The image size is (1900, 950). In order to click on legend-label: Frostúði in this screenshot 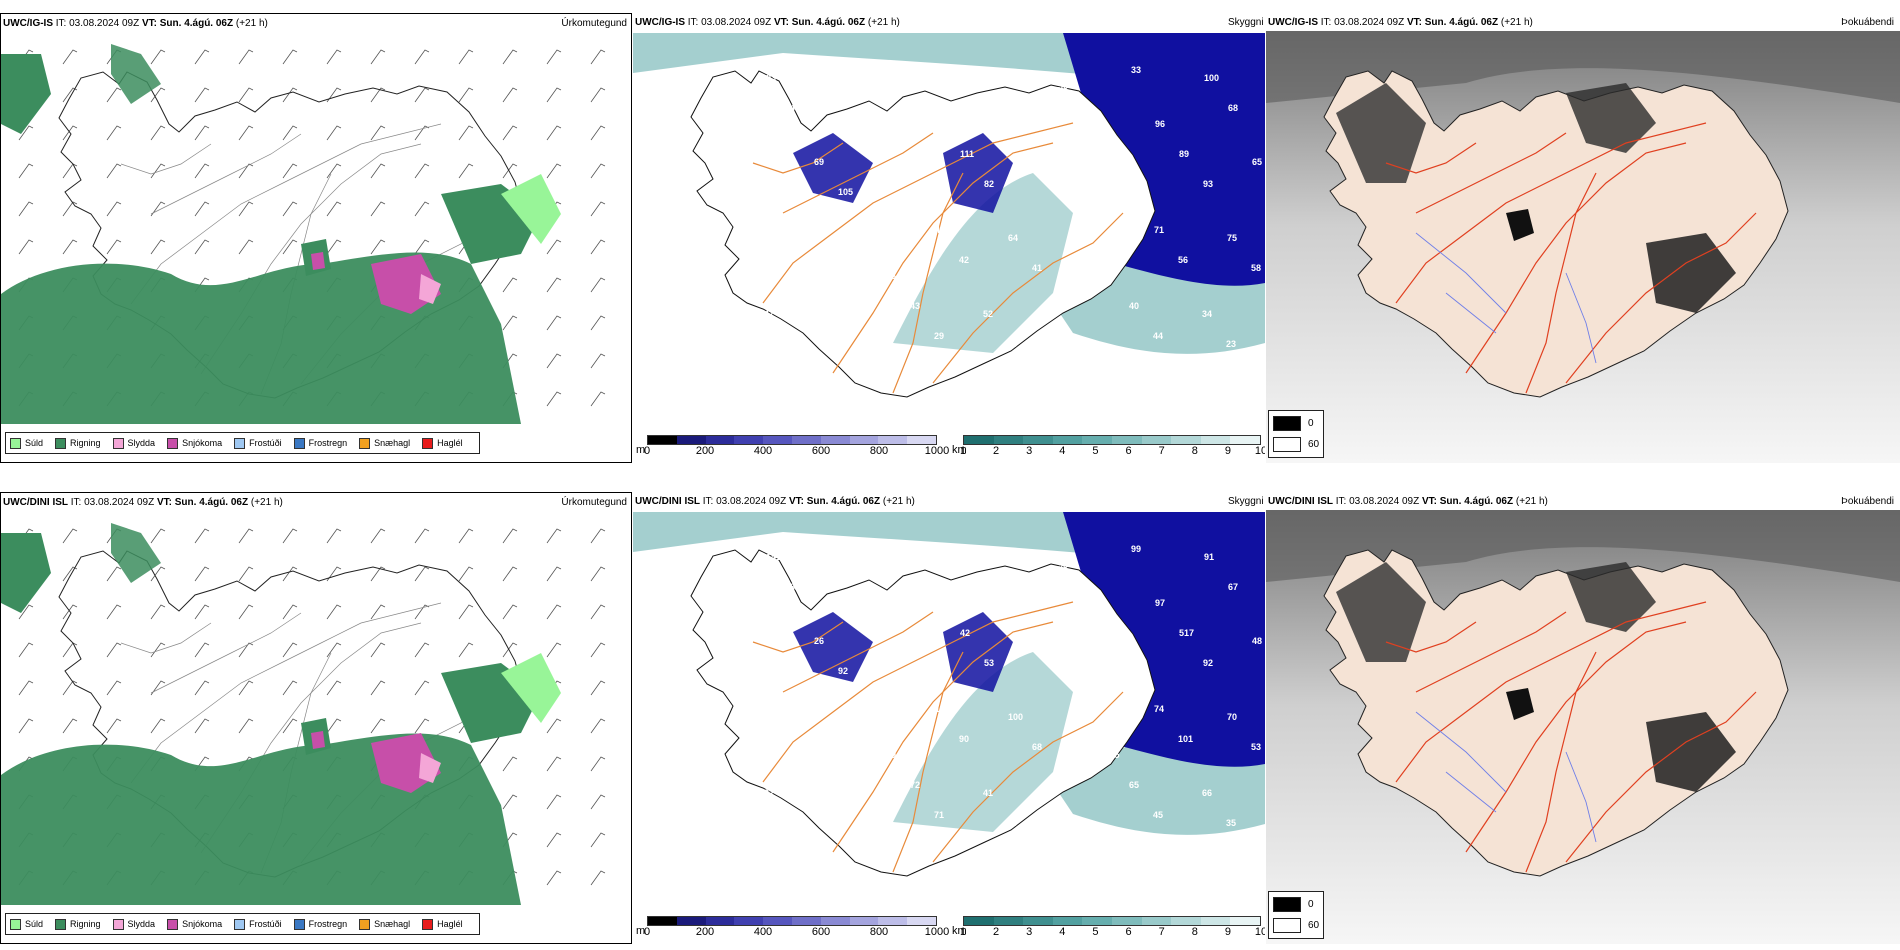, I will do `click(265, 924)`.